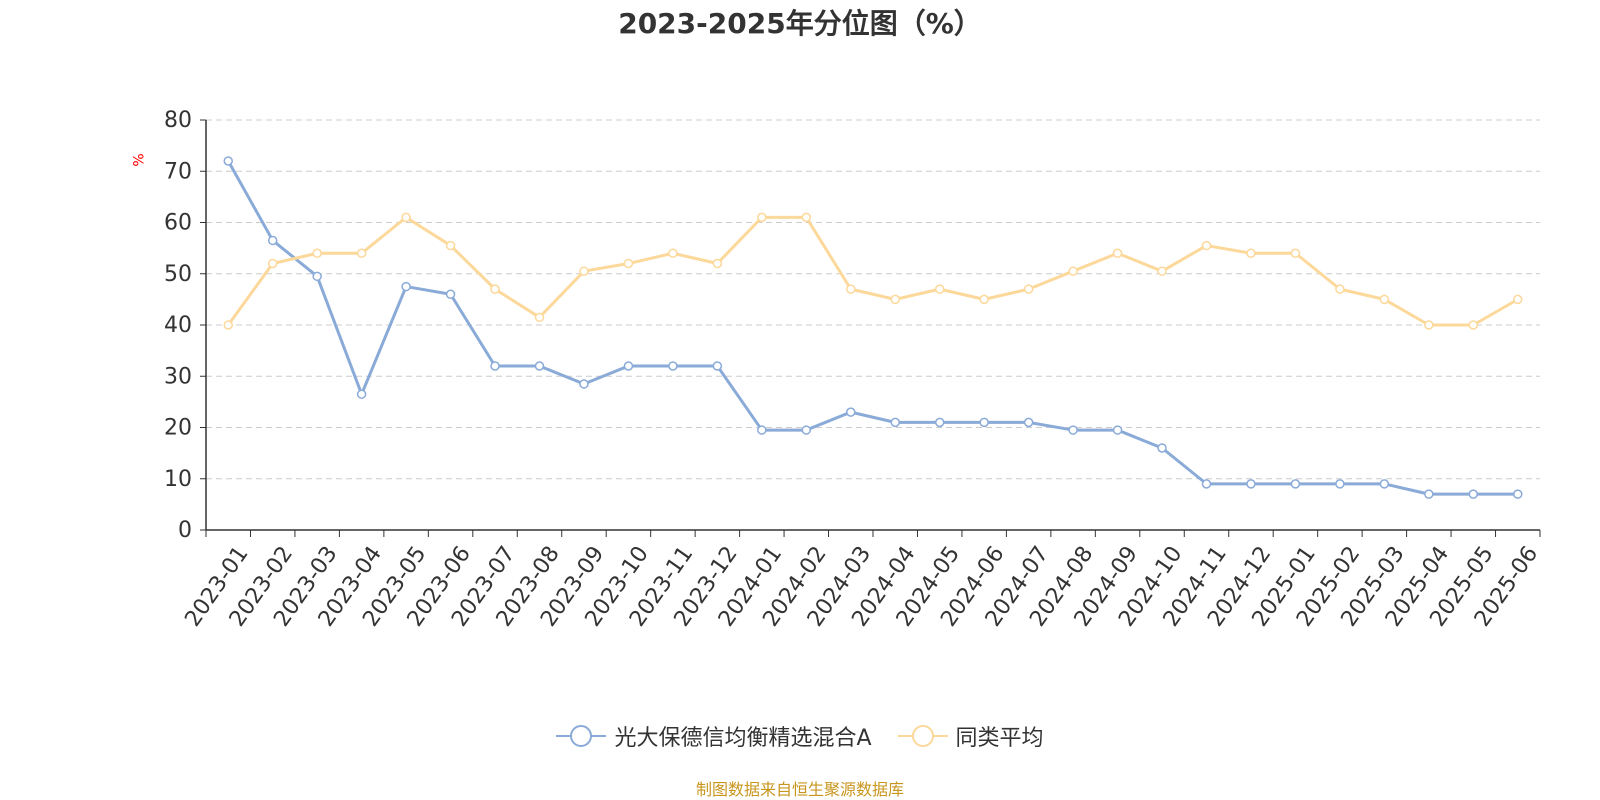 This screenshot has width=1600, height=800. Describe the element at coordinates (178, 274) in the screenshot. I see `y-tick-label: 50` at that location.